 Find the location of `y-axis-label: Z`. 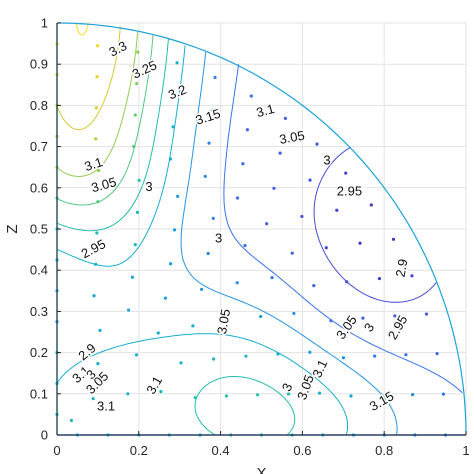

y-axis-label: Z is located at coordinates (12, 228).